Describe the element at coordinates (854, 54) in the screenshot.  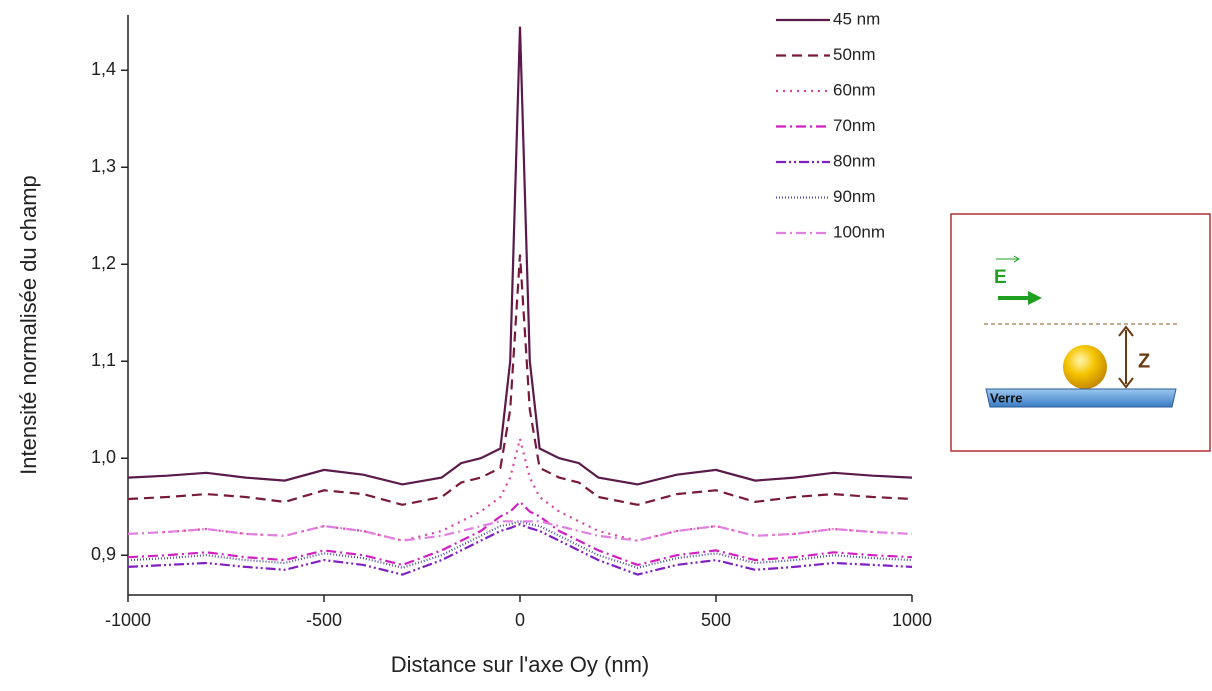
I see `legend-label: 50nm` at that location.